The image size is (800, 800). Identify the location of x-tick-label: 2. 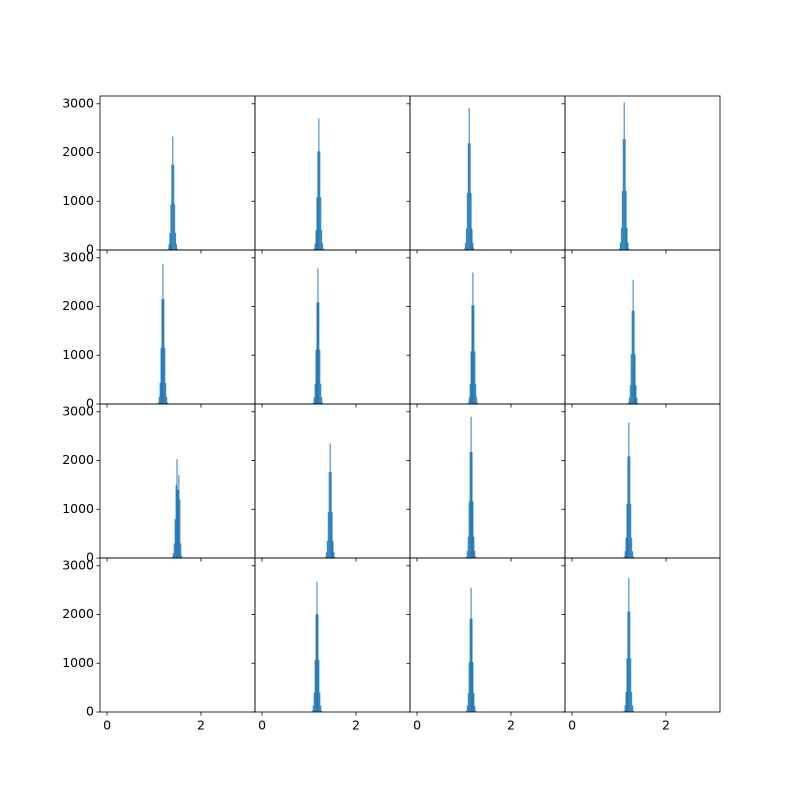
(201, 725).